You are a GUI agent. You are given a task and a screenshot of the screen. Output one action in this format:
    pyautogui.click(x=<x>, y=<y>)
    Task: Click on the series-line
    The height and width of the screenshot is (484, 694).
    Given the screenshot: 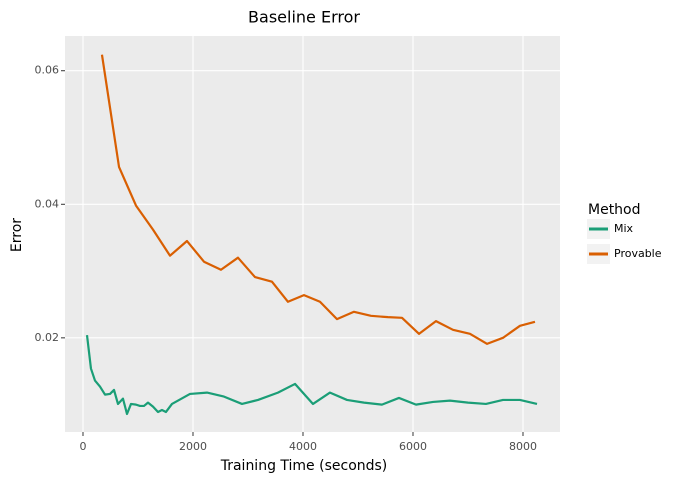 What is the action you would take?
    pyautogui.click(x=311, y=375)
    